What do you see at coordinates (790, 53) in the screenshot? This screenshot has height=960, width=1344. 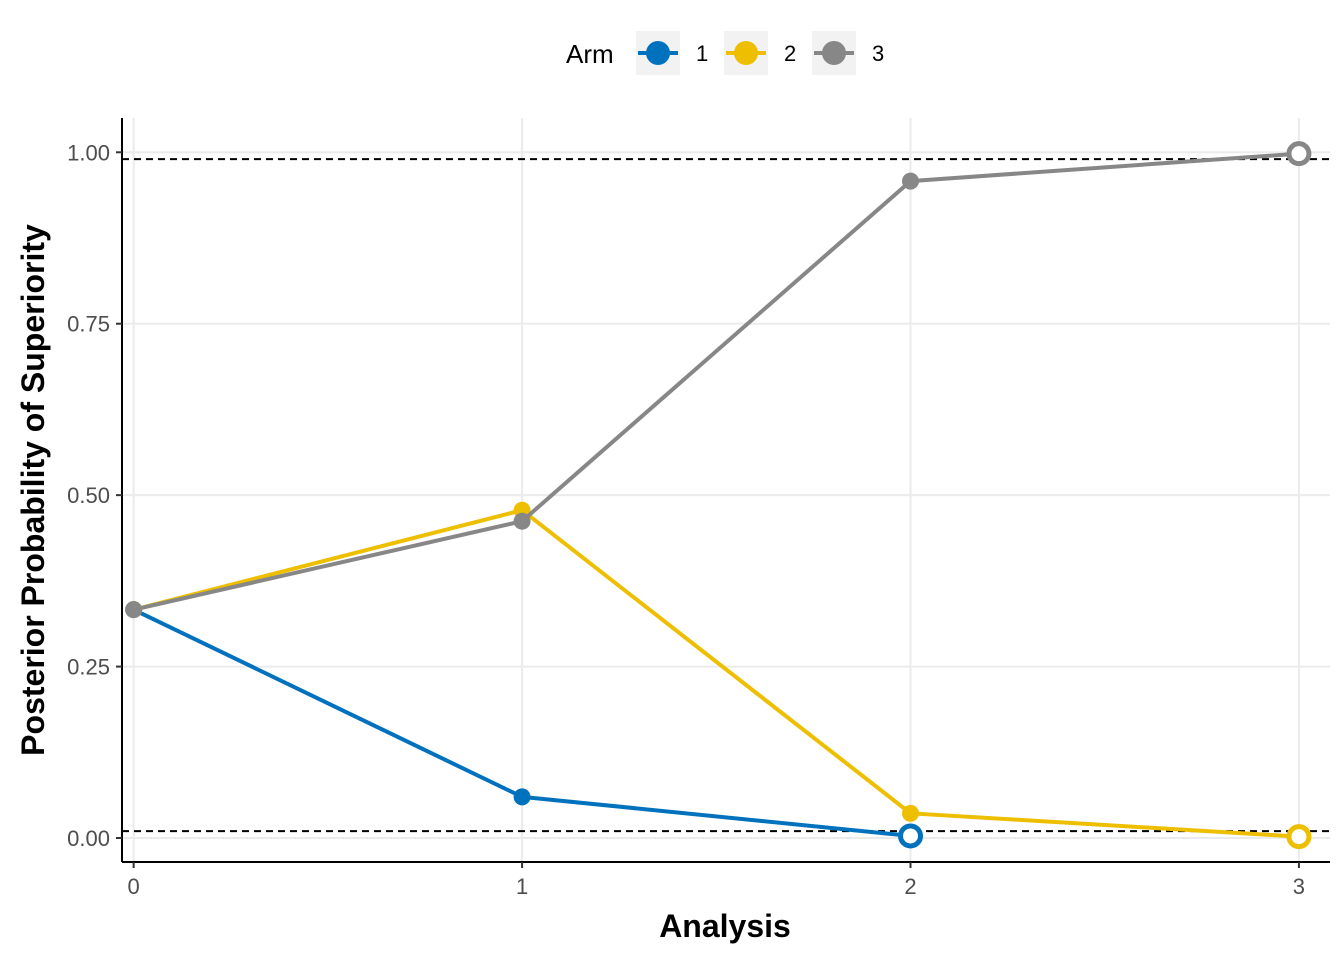 I see `legend-label-2: 2` at bounding box center [790, 53].